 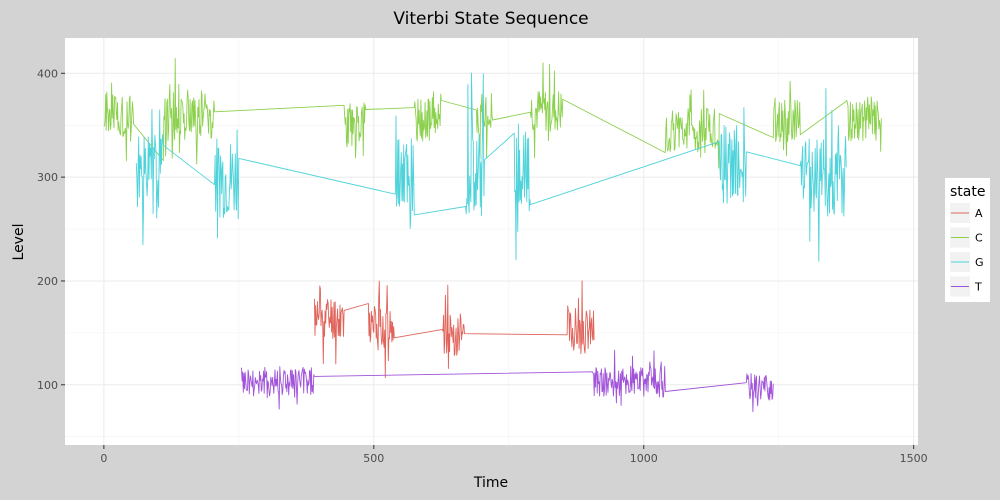 What do you see at coordinates (490, 19) in the screenshot?
I see `chart-title: Viterbi State Sequence` at bounding box center [490, 19].